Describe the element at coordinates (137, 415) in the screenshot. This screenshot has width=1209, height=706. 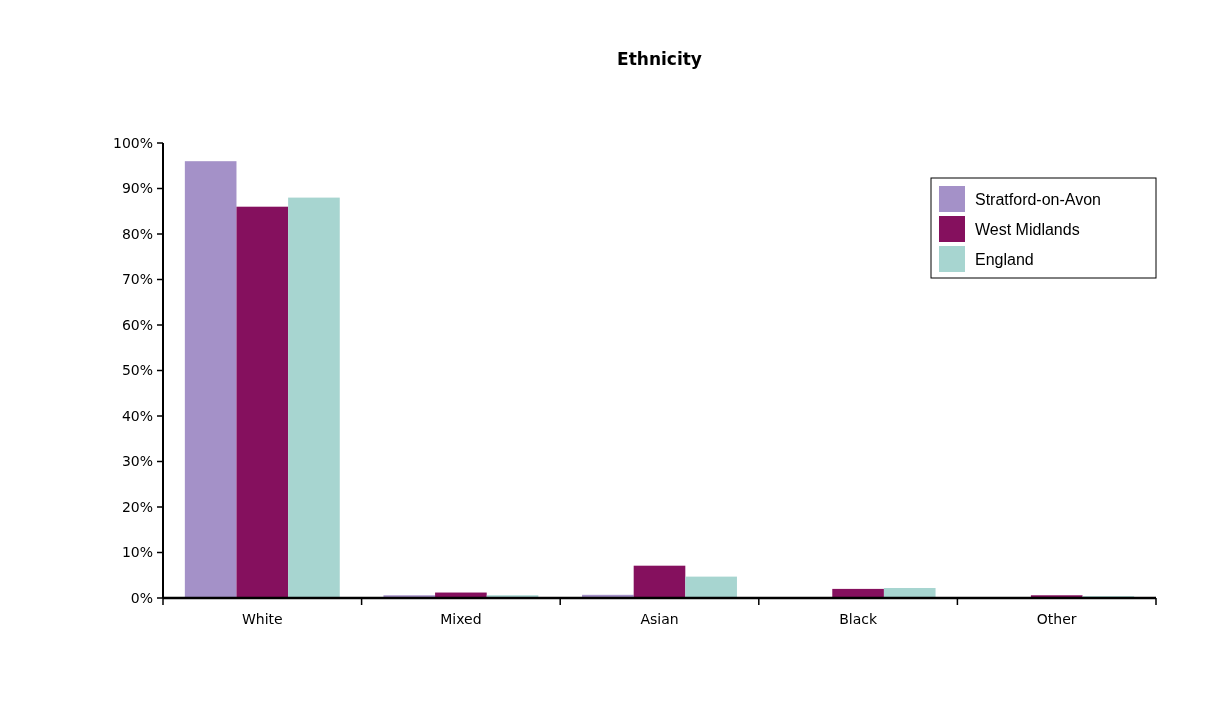
I see `y-tick-label: 40%` at that location.